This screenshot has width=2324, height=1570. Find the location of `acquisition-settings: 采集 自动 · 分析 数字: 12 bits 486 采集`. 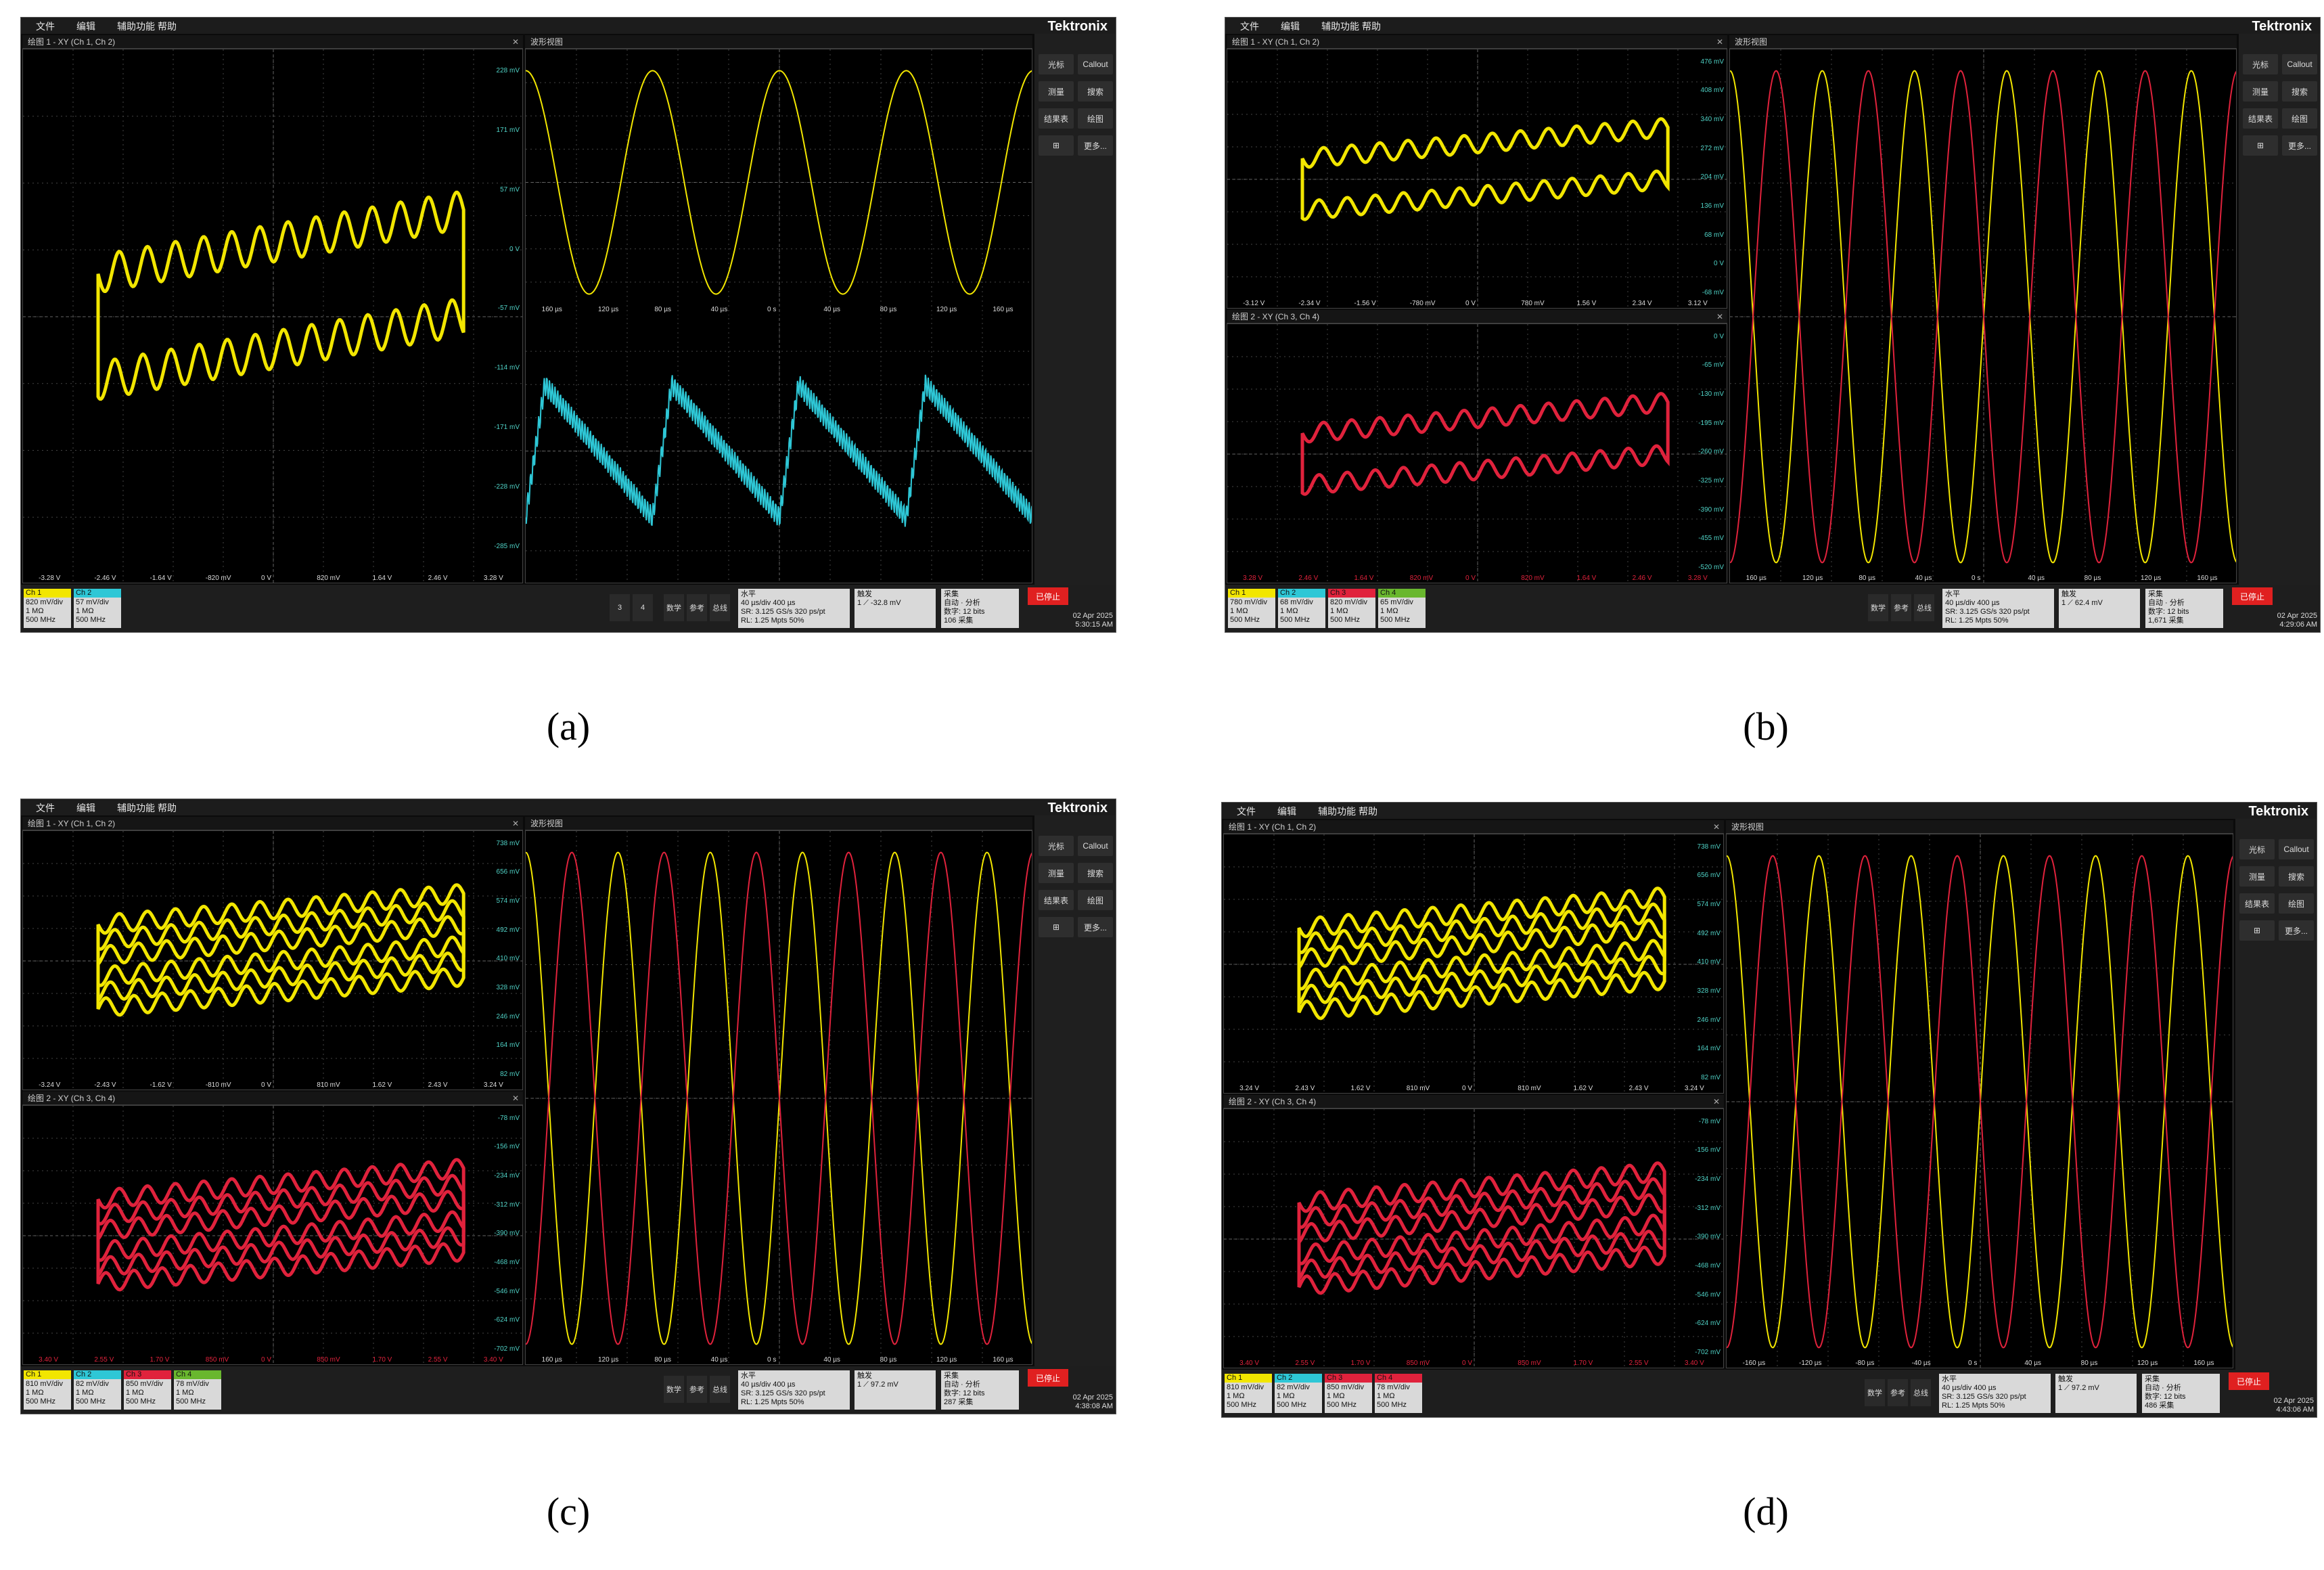

acquisition-settings: 采集 自动 · 分析 数字: 12 bits 486 采集 is located at coordinates (2181, 1393).